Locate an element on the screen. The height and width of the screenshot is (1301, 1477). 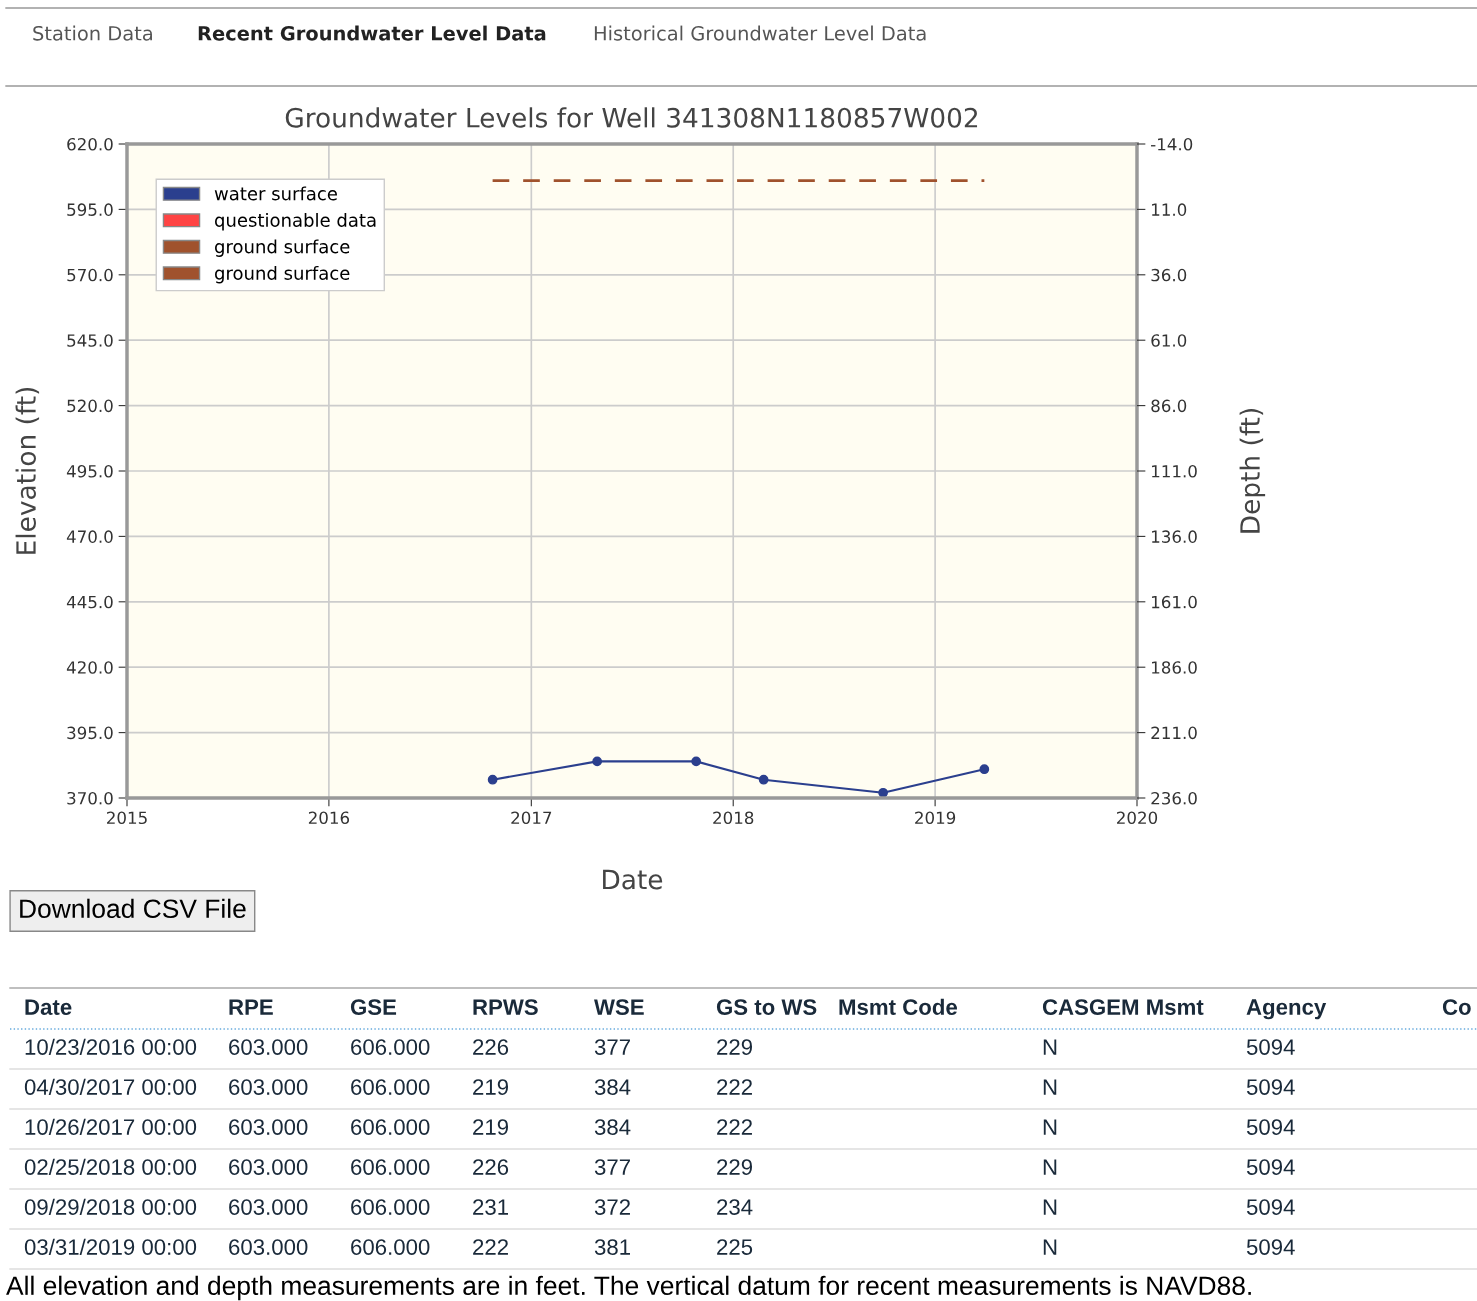
text: 03/31/2019 00:00 is located at coordinates (110, 1246).